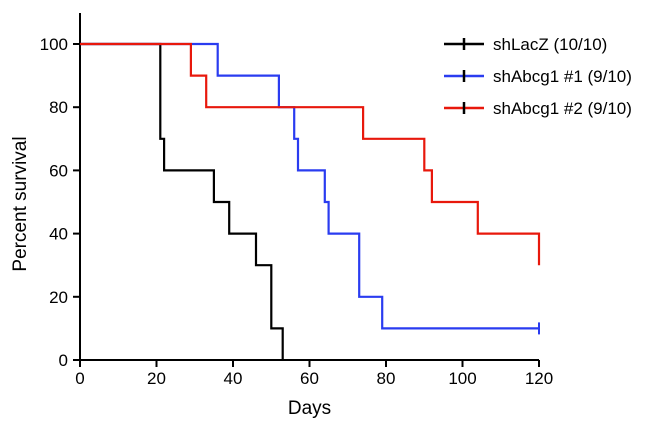  Describe the element at coordinates (462, 378) in the screenshot. I see `x-tick-label: 100` at that location.